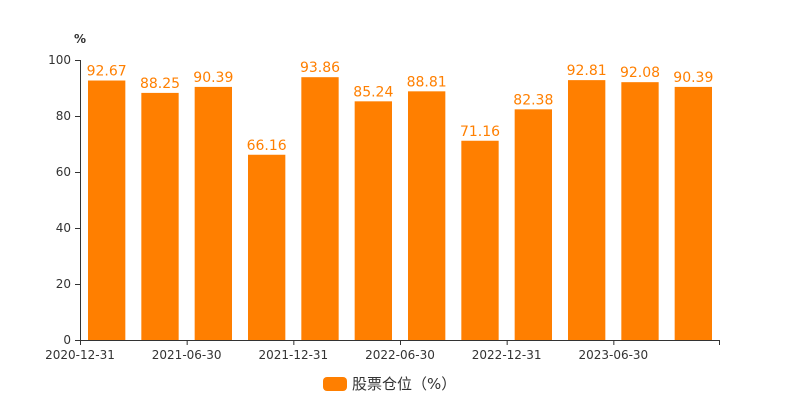  Describe the element at coordinates (63, 284) in the screenshot. I see `y-tick-label: 20` at that location.